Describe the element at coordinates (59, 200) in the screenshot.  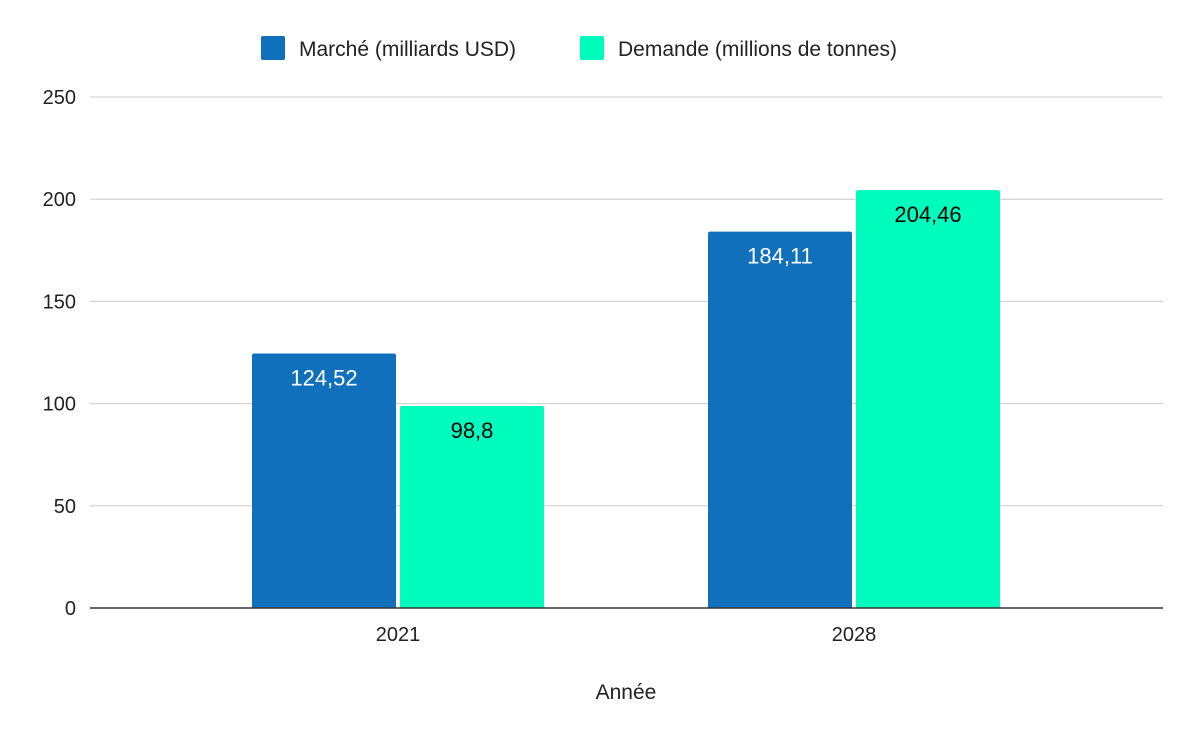
I see `y-tick-label-200: 200` at that location.